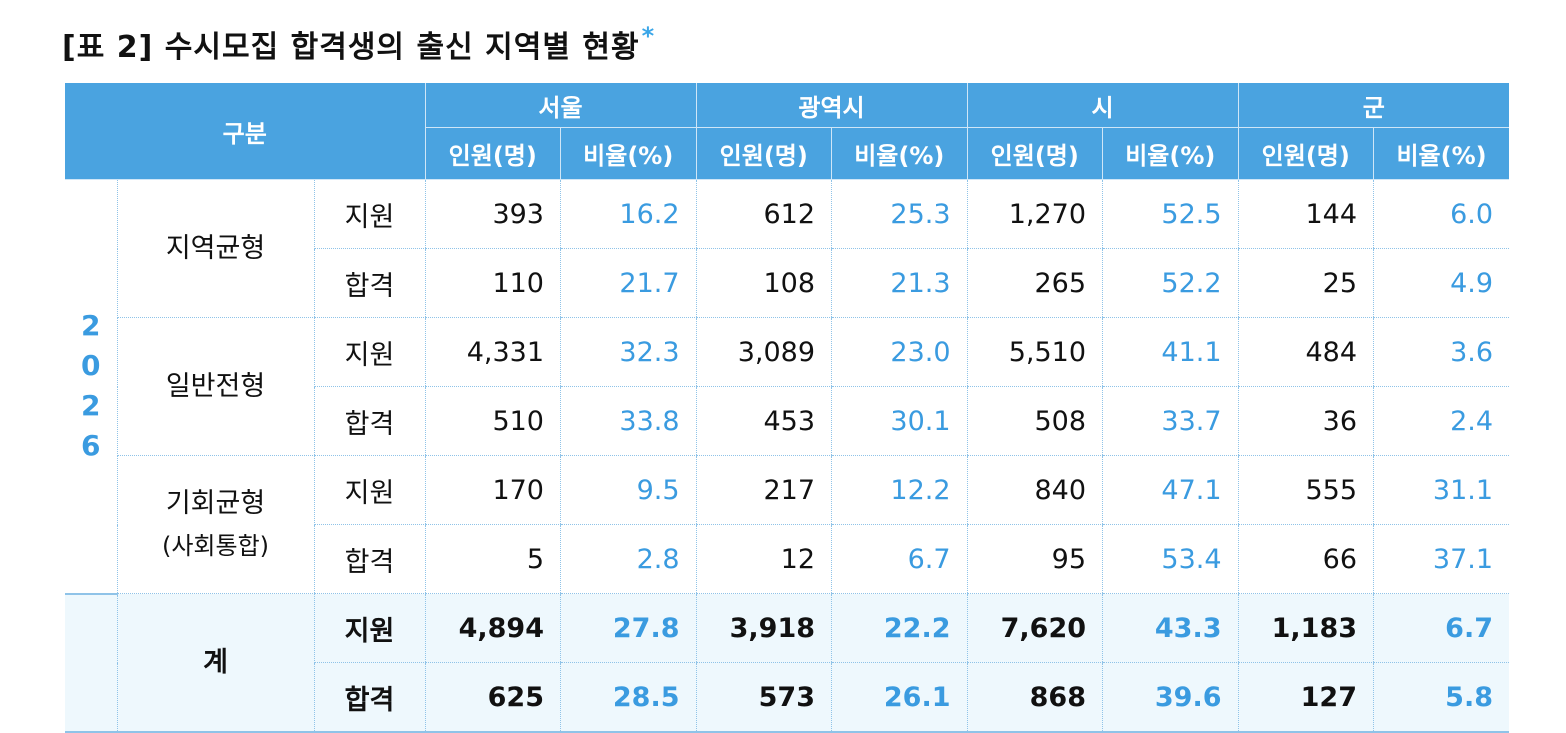  Describe the element at coordinates (492, 283) in the screenshot. I see `count-cell: 110` at that location.